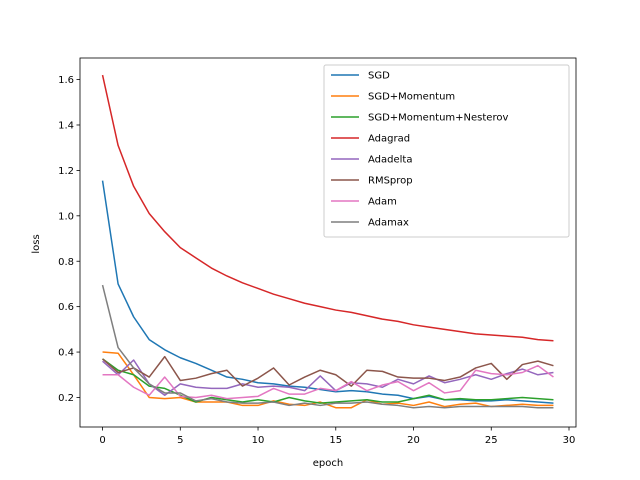  What do you see at coordinates (66, 398) in the screenshot?
I see `y-tick-label: 0.2` at bounding box center [66, 398].